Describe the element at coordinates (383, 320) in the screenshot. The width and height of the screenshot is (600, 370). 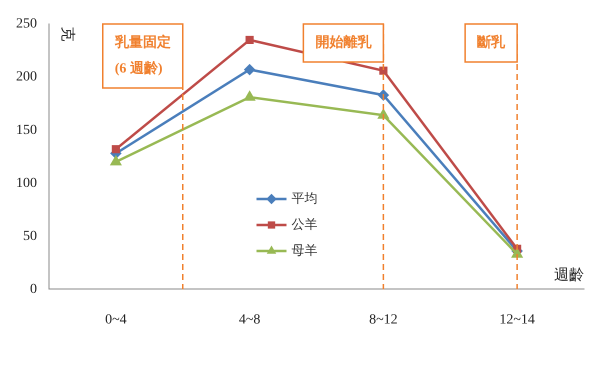
I see `x-tick-label: 8~12` at that location.